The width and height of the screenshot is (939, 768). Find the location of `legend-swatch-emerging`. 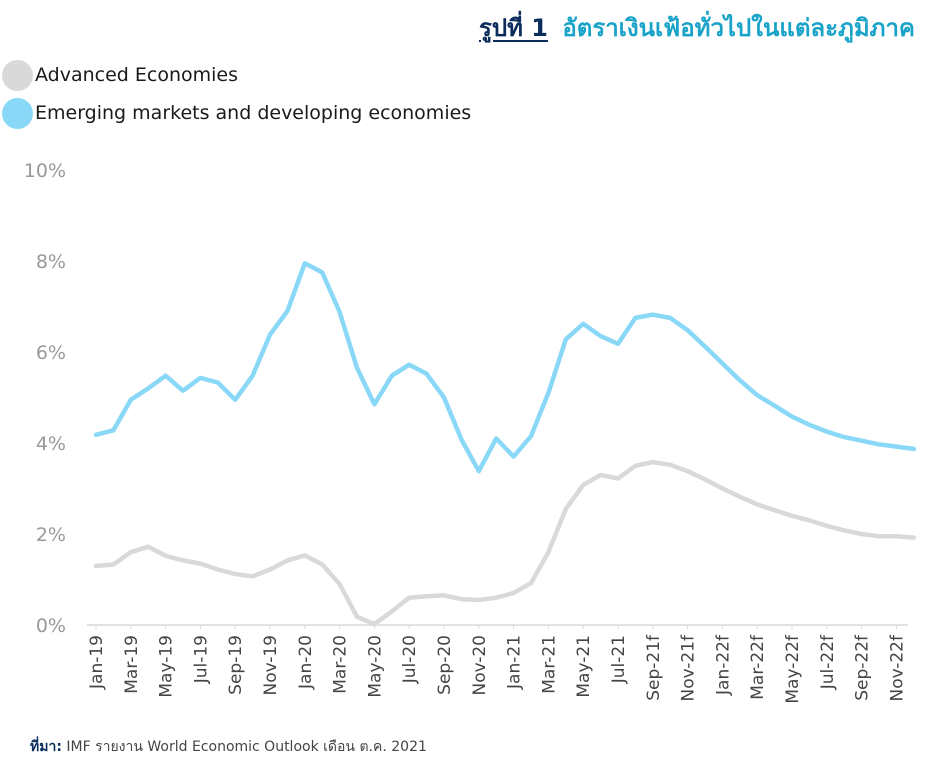

legend-swatch-emerging is located at coordinates (17, 113).